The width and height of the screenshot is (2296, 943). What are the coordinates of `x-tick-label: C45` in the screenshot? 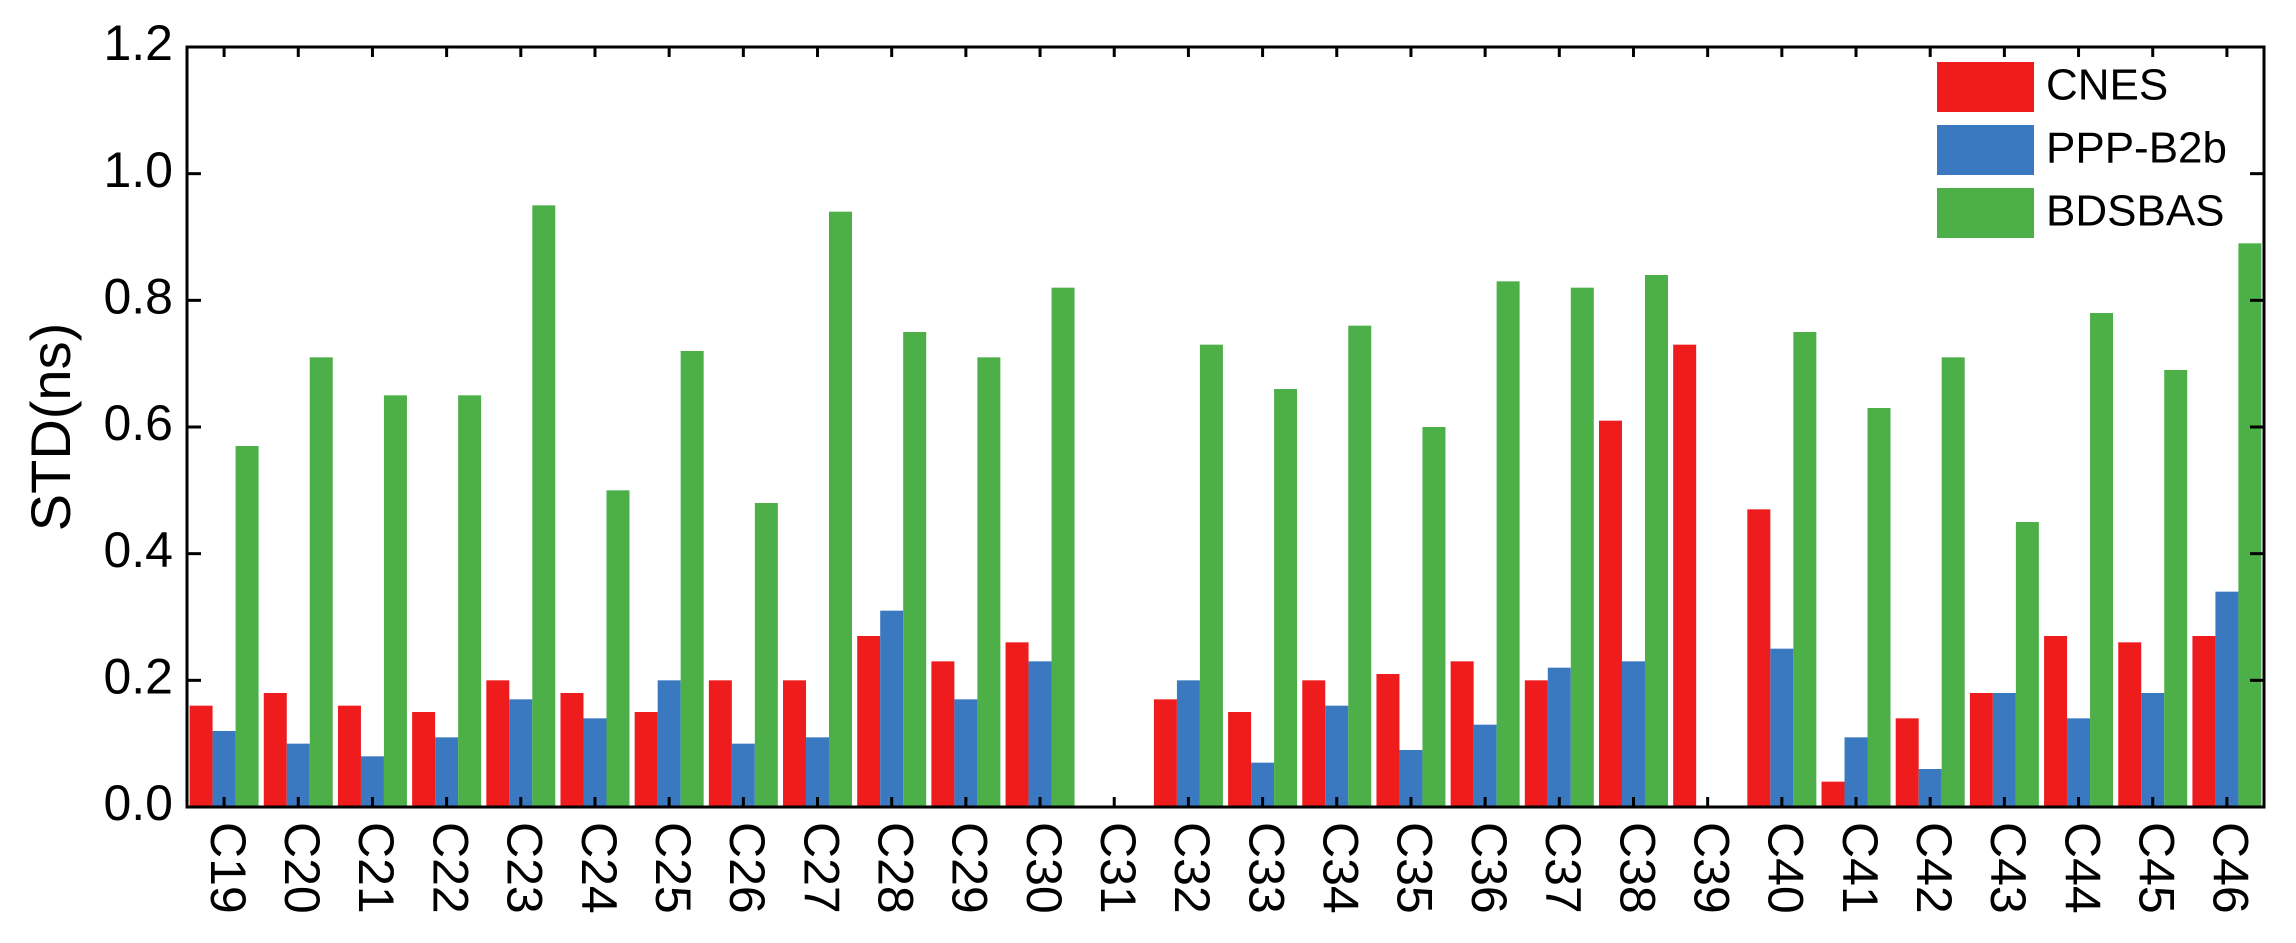 It's located at (2157, 868).